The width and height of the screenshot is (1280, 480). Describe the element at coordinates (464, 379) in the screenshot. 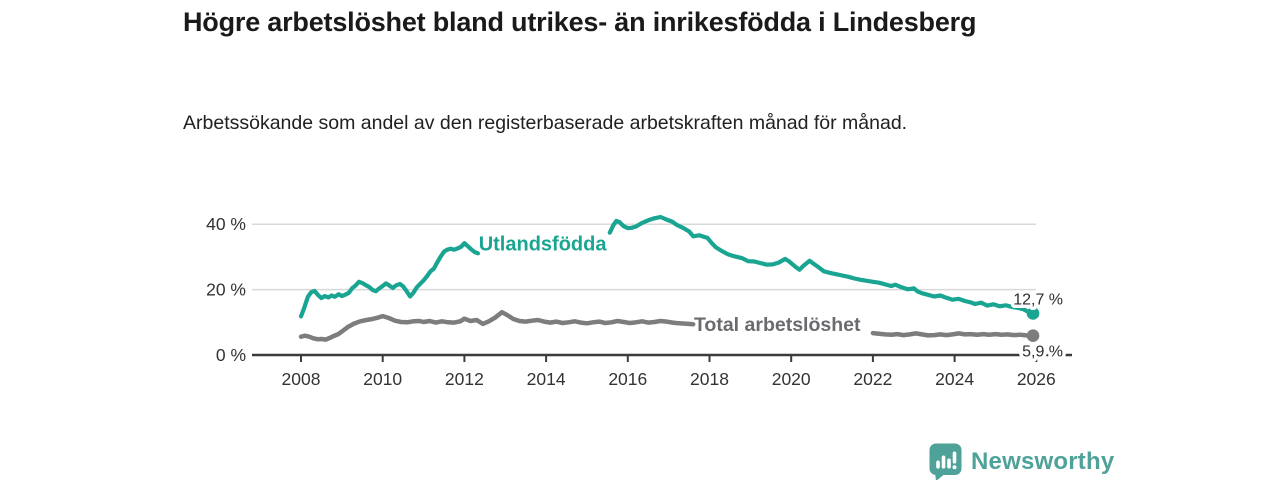

I see `x-tick-label-2012: 2012` at that location.